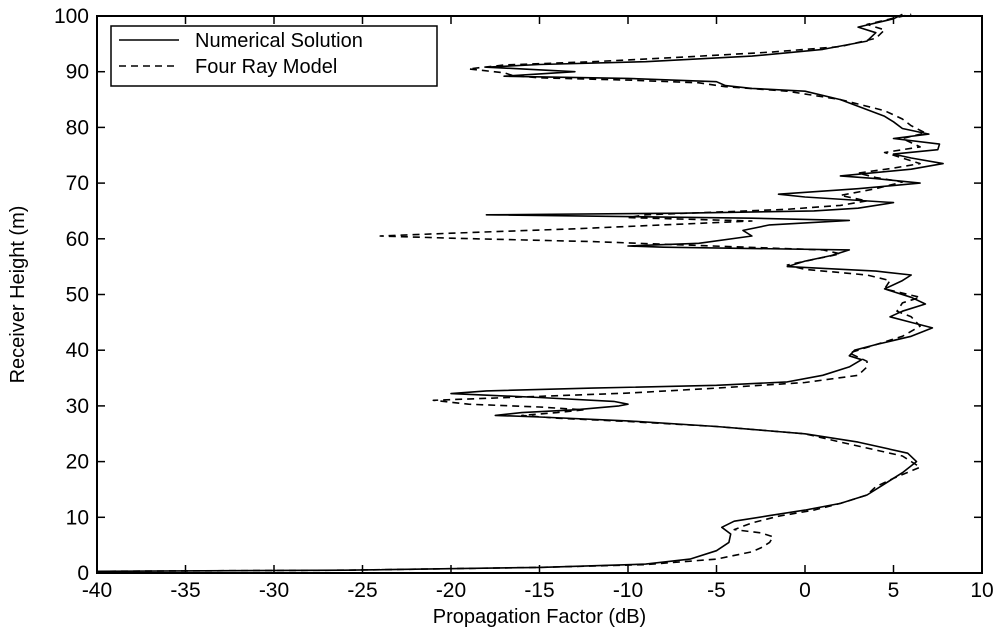 The height and width of the screenshot is (637, 1003). I want to click on y-tick-label: 100, so click(71, 16).